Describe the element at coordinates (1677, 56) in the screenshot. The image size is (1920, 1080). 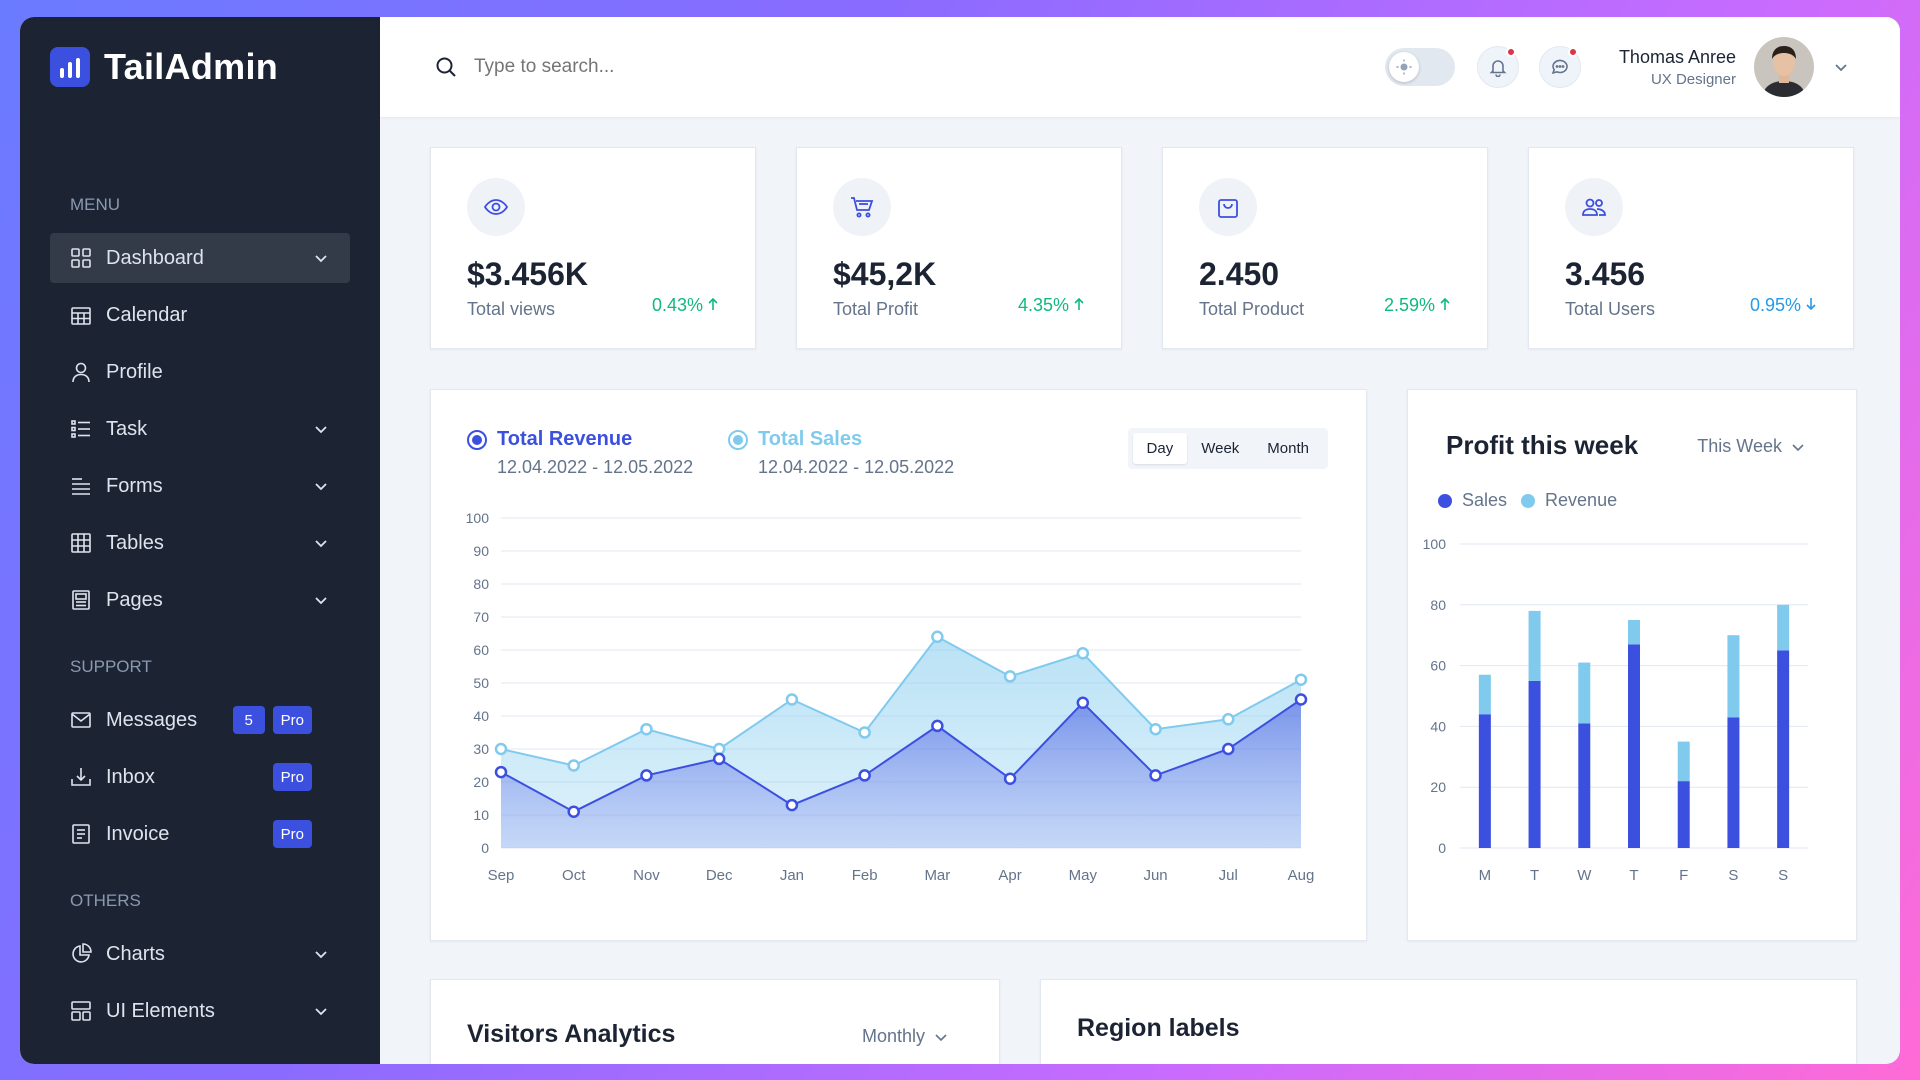
I see `user-name: Thomas Anree` at that location.